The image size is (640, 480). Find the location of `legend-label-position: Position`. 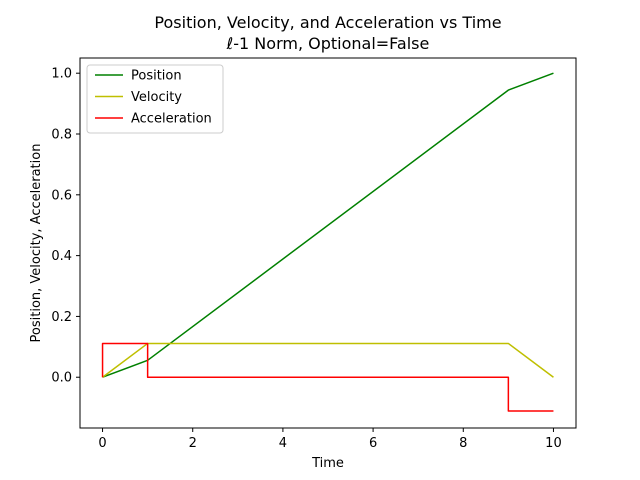

legend-label-position: Position is located at coordinates (156, 76).